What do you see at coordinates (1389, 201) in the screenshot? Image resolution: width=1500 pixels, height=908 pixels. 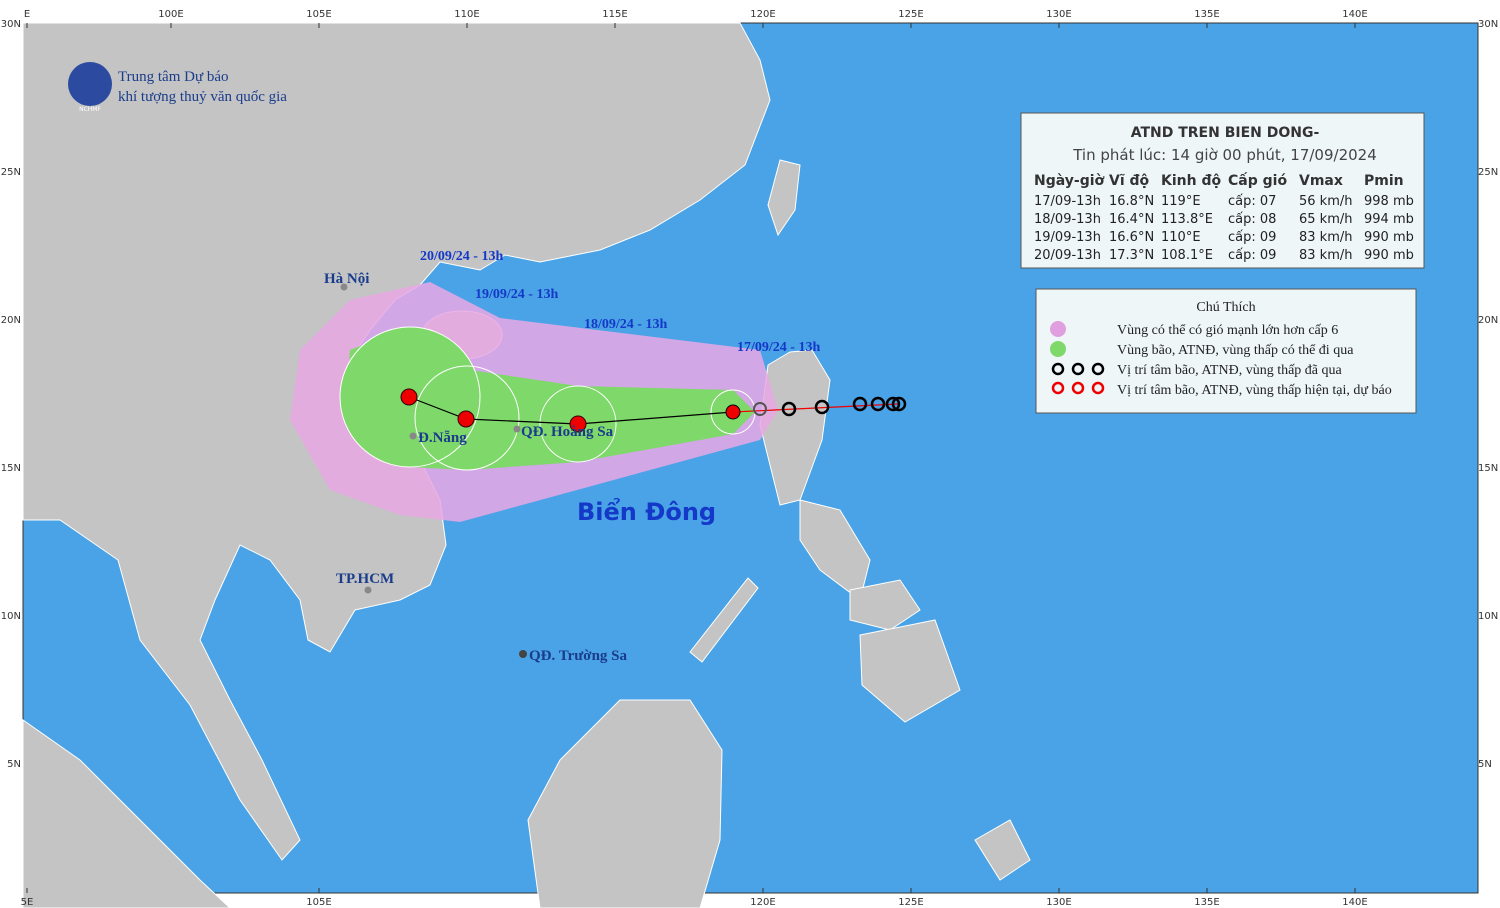 I see `table-cell: 998 mb` at bounding box center [1389, 201].